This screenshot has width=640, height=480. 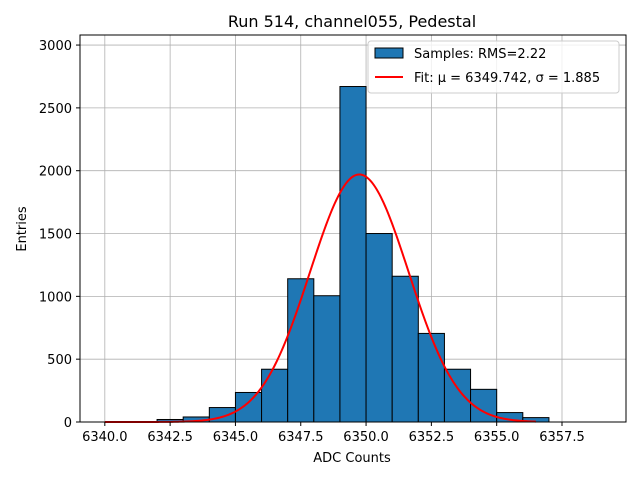 I want to click on x-axis-label: ADC Counts, so click(x=352, y=458).